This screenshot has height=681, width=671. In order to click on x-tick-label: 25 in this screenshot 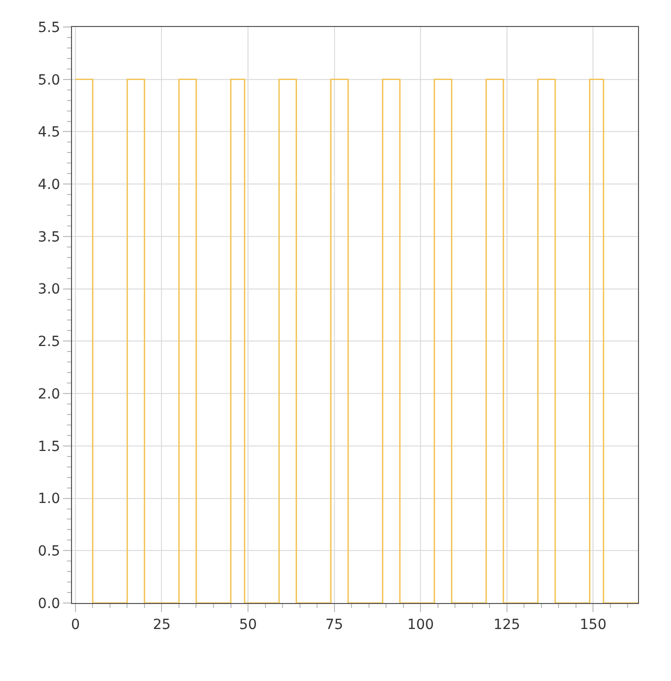, I will do `click(161, 624)`.